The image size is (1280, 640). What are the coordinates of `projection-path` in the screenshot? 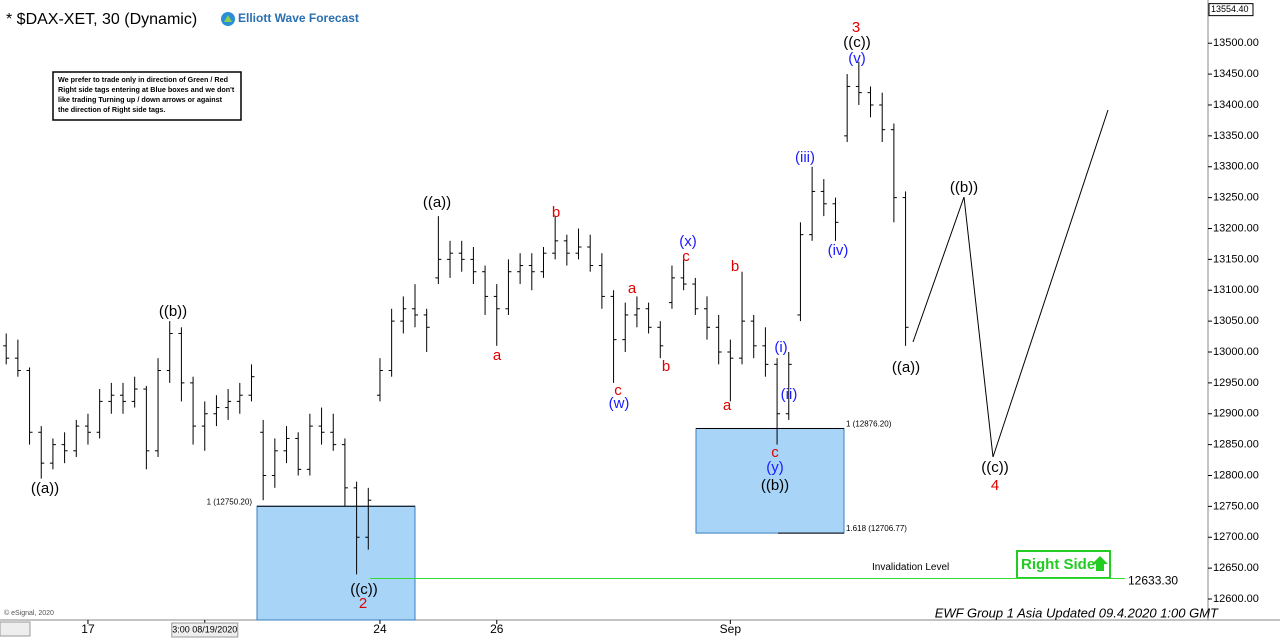 It's located at (1010, 283).